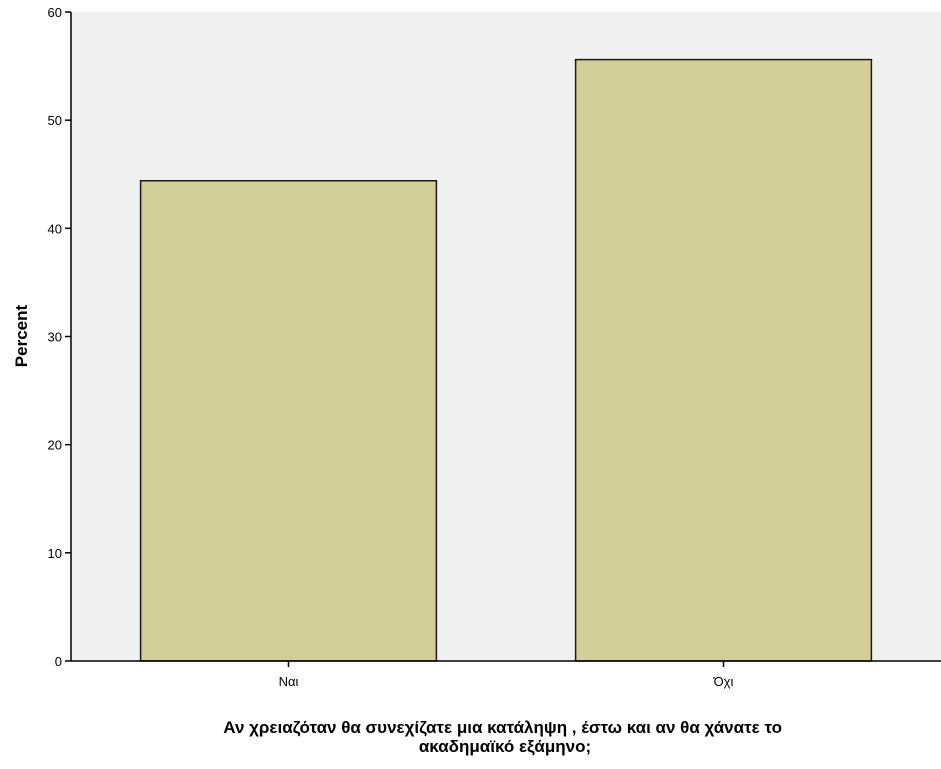 The height and width of the screenshot is (769, 941). What do you see at coordinates (55, 12) in the screenshot?
I see `y-tick-label: 60` at bounding box center [55, 12].